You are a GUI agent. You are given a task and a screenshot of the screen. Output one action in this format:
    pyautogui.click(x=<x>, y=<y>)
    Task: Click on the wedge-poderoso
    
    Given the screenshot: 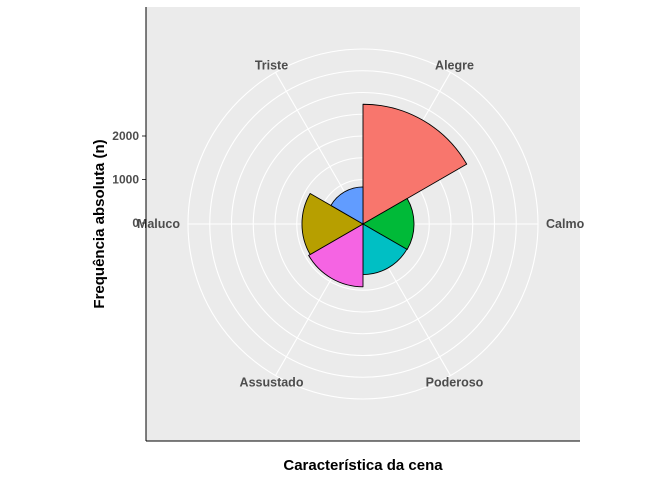 What is the action you would take?
    pyautogui.click(x=385, y=249)
    